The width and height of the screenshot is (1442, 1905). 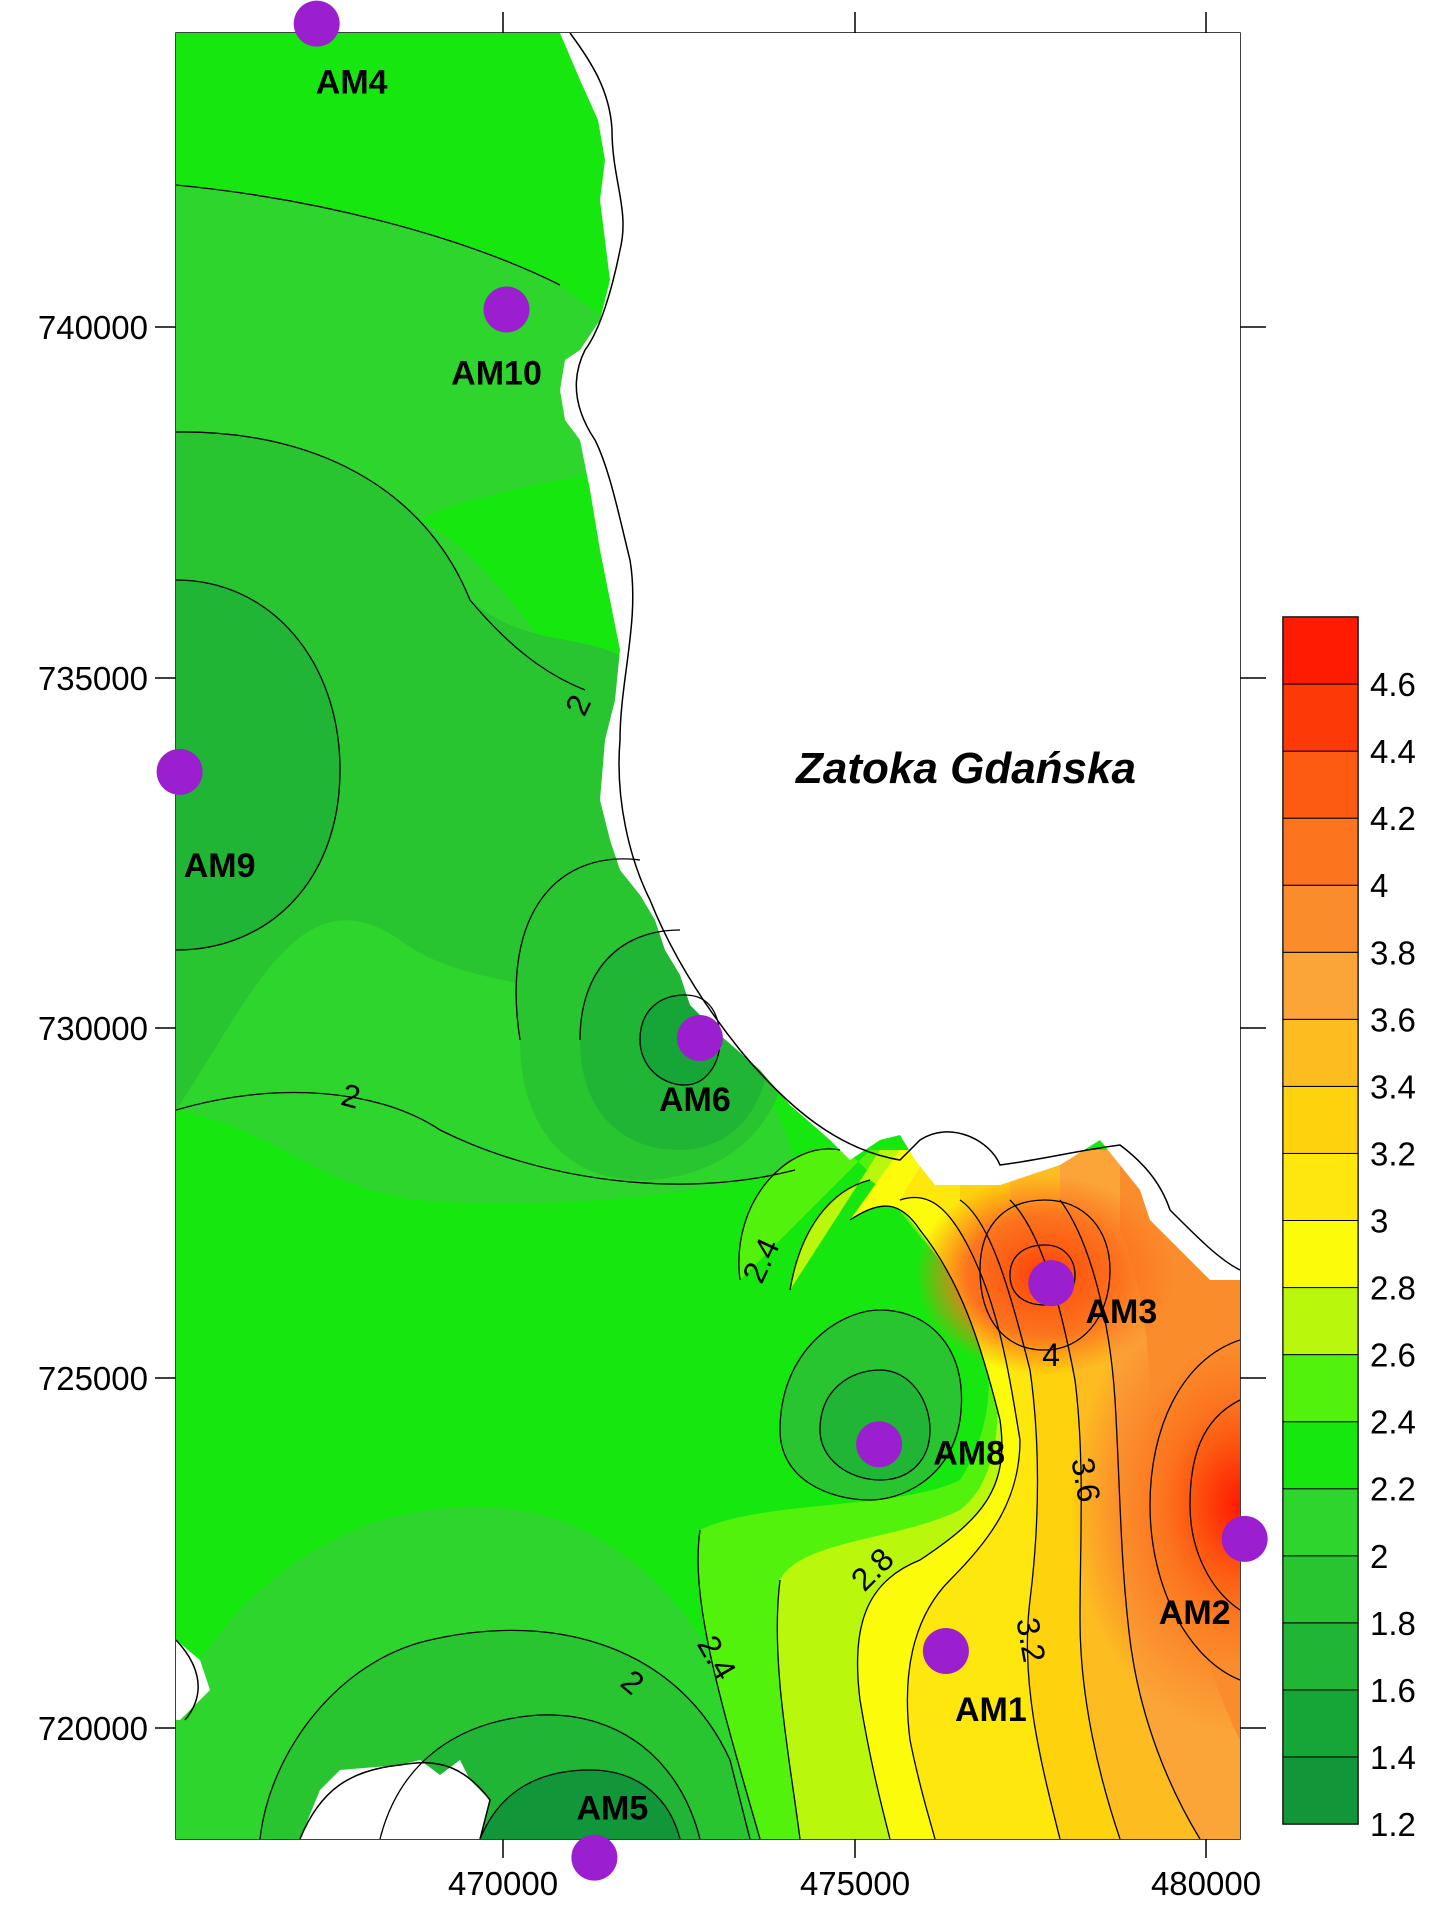 What do you see at coordinates (93, 1728) in the screenshot?
I see `y-tick-label-720000: 720000` at bounding box center [93, 1728].